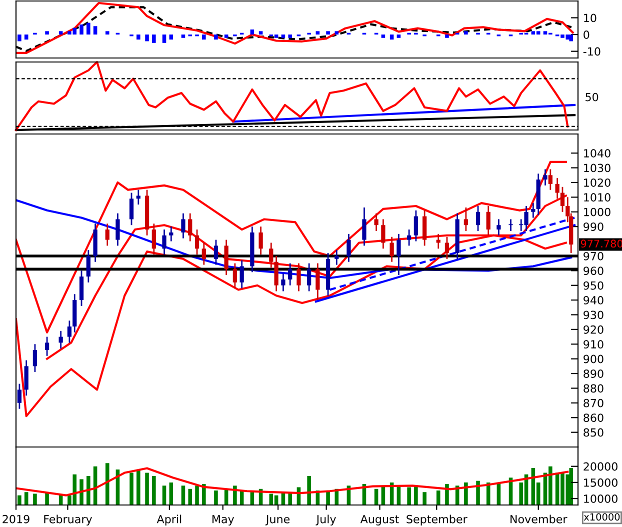  Describe the element at coordinates (539, 519) in the screenshot. I see `x-tick-label: November` at that location.